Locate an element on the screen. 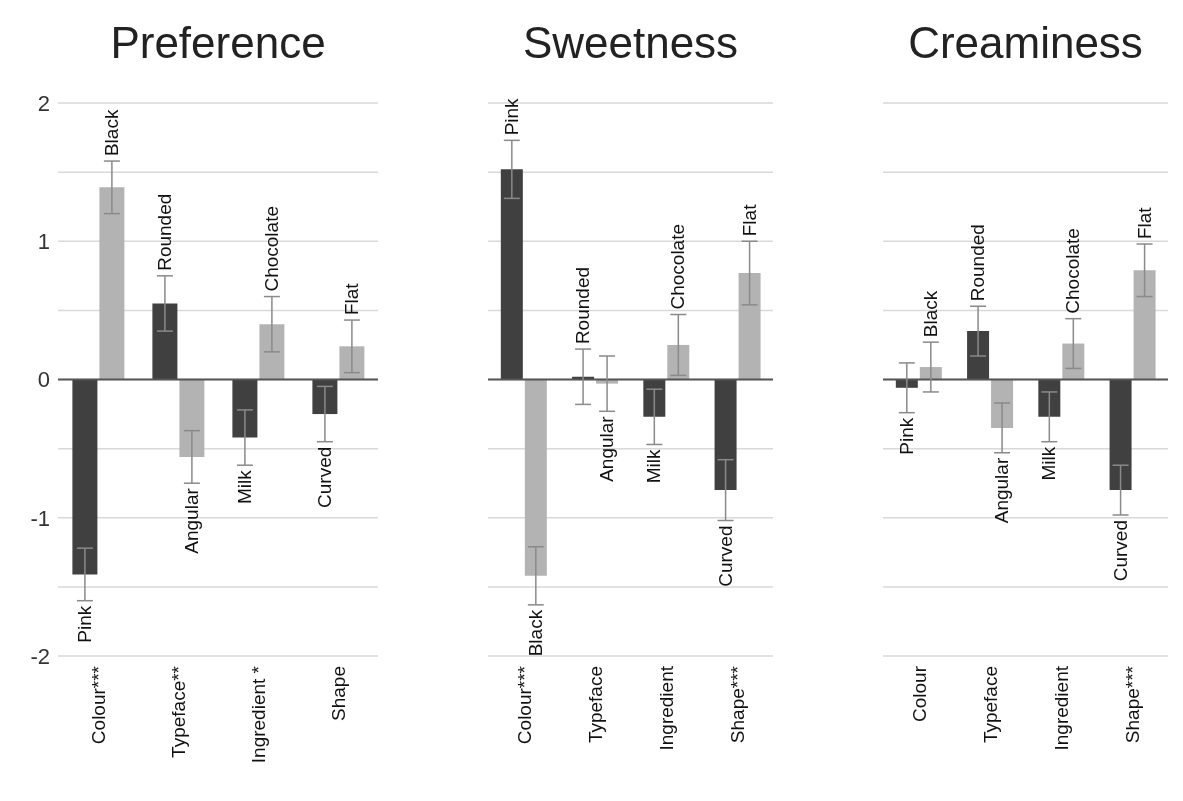 This screenshot has height=801, width=1183. y-tick-label: 1 is located at coordinates (43, 242).